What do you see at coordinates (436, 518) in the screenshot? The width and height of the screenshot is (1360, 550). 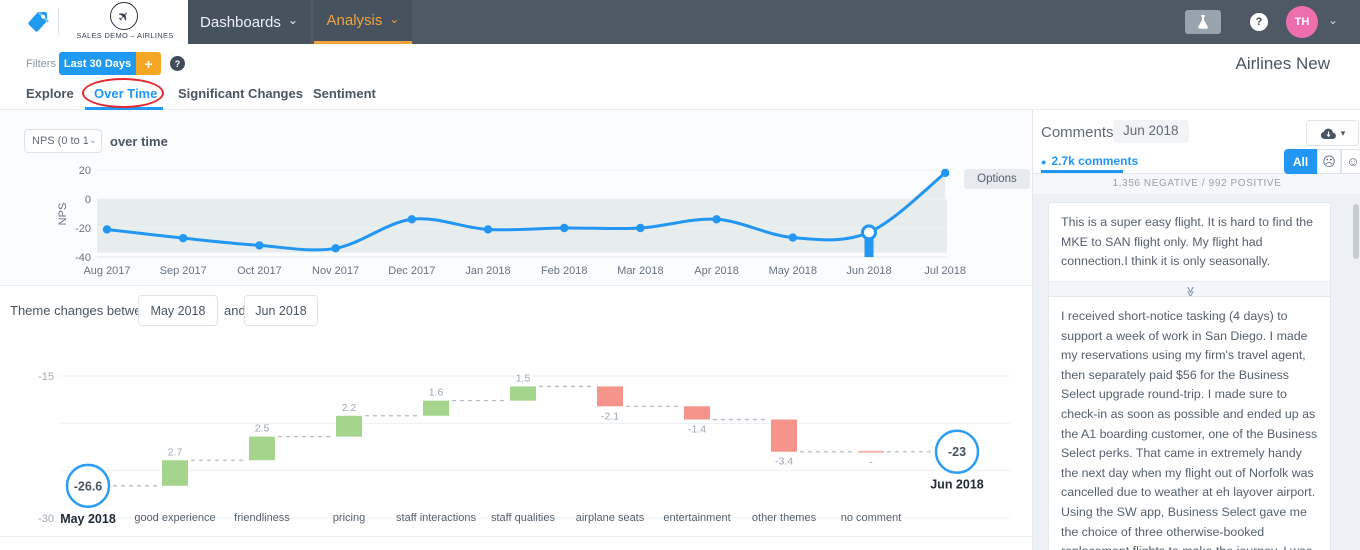 I see `svg-text: staff interactions` at bounding box center [436, 518].